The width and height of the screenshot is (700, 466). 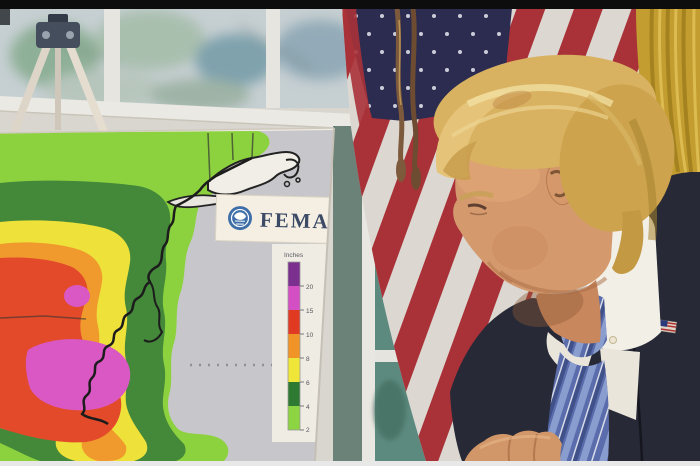 I want to click on shirt-front, so click(x=620, y=384).